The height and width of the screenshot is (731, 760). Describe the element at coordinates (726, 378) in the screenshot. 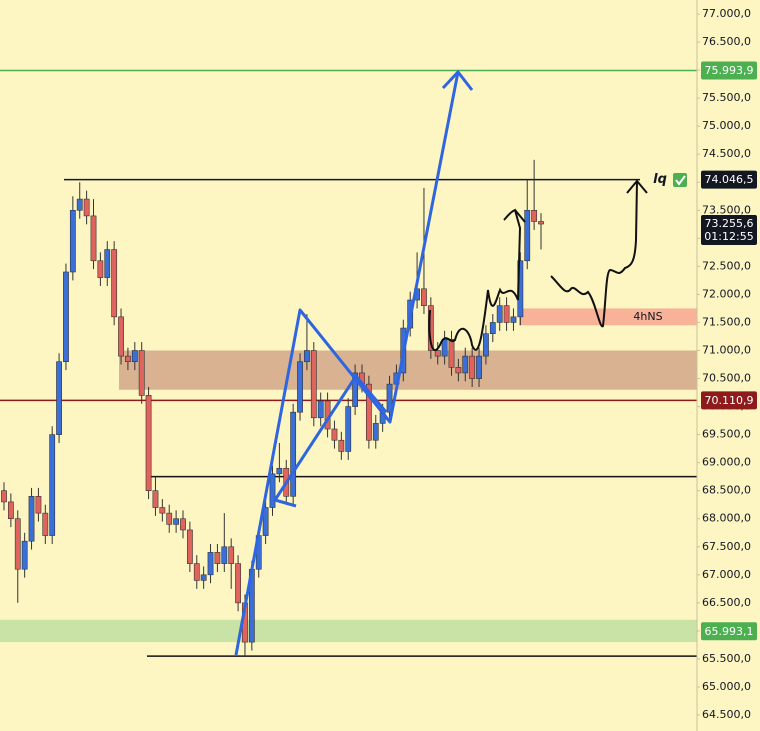

I see `y-tick-label: 70.500,0` at that location.